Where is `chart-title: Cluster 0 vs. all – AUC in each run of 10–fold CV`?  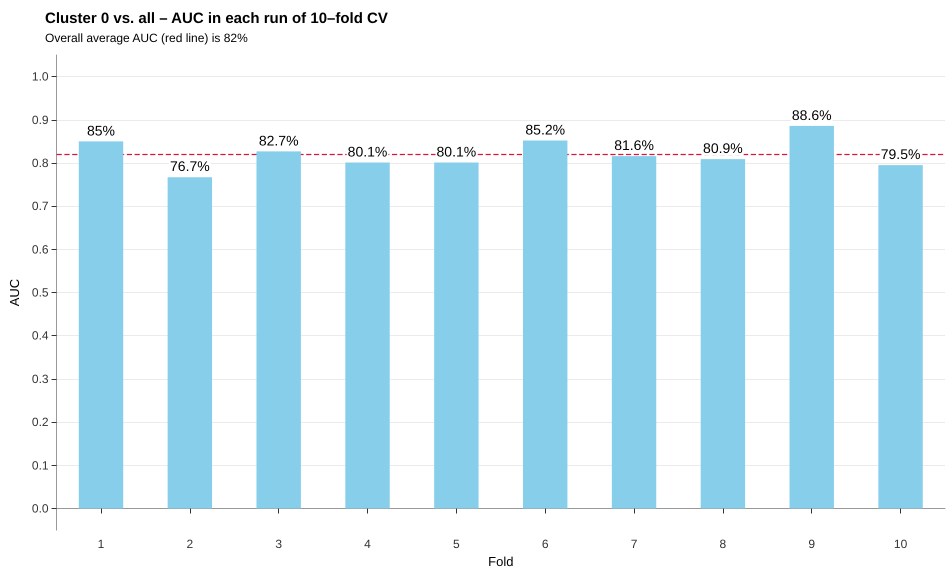 chart-title: Cluster 0 vs. all – AUC in each run of 10–fold CV is located at coordinates (216, 18).